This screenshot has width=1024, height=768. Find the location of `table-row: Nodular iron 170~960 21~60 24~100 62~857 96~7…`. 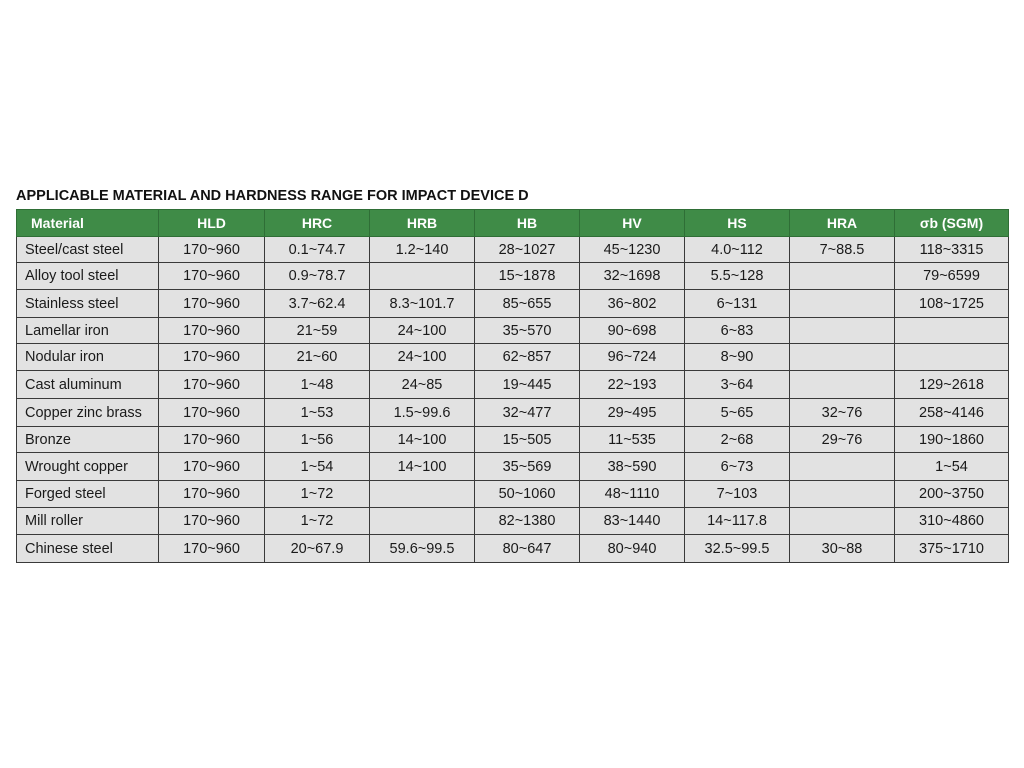

table-row: Nodular iron 170~960 21~60 24~100 62~857 96~7… is located at coordinates (512, 357).